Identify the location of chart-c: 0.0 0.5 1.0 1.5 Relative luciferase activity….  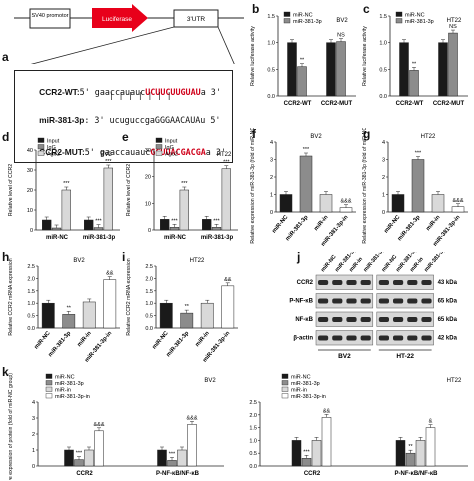
(415, 59).